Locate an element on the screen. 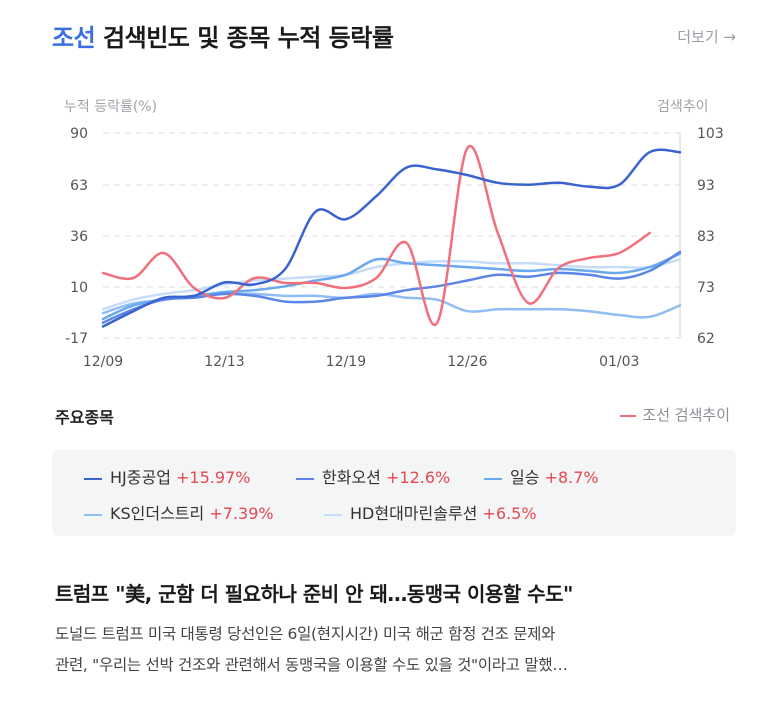 Image resolution: width=773 pixels, height=712 pixels. stocks-section-title: 주요종목 is located at coordinates (84, 417).